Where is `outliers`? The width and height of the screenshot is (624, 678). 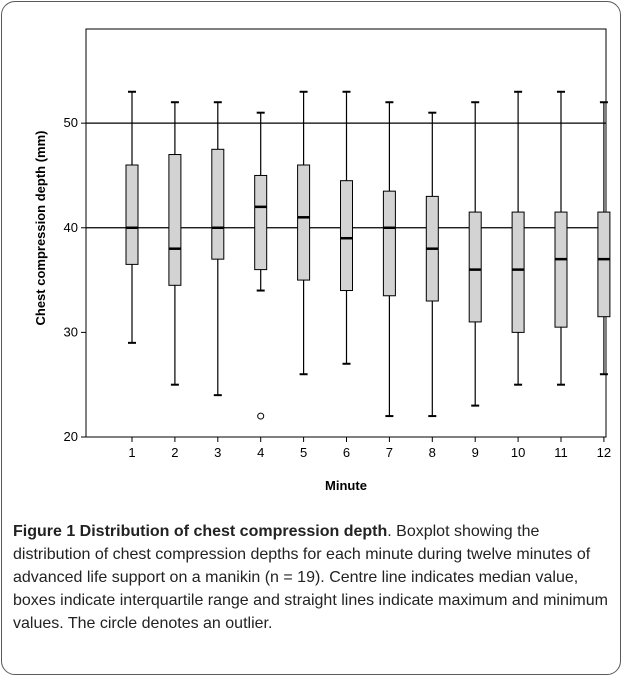
outliers is located at coordinates (261, 416).